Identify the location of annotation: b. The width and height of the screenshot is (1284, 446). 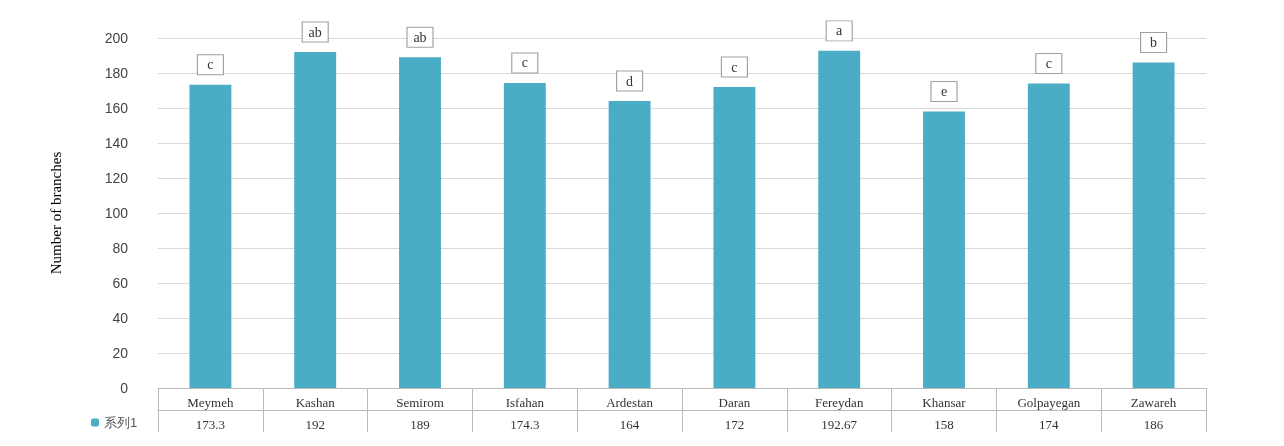
(1154, 42).